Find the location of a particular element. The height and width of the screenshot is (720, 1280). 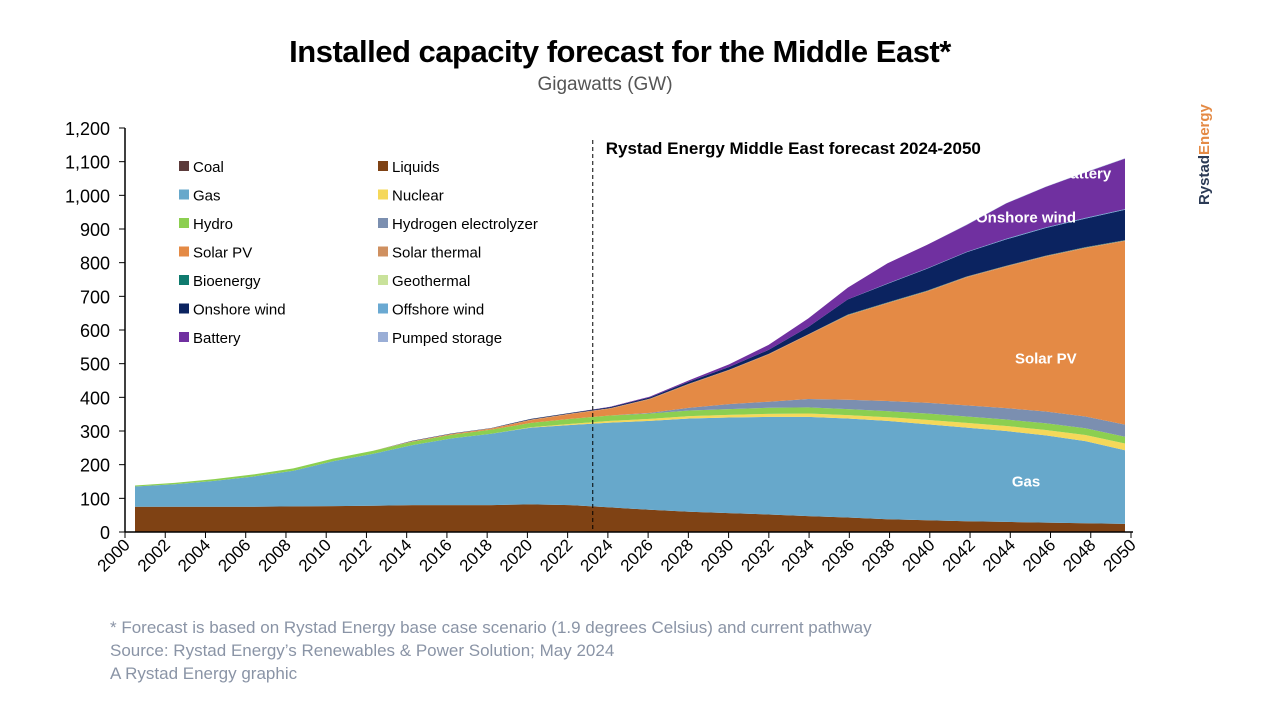

legend-item: Offshore wind is located at coordinates (431, 310).